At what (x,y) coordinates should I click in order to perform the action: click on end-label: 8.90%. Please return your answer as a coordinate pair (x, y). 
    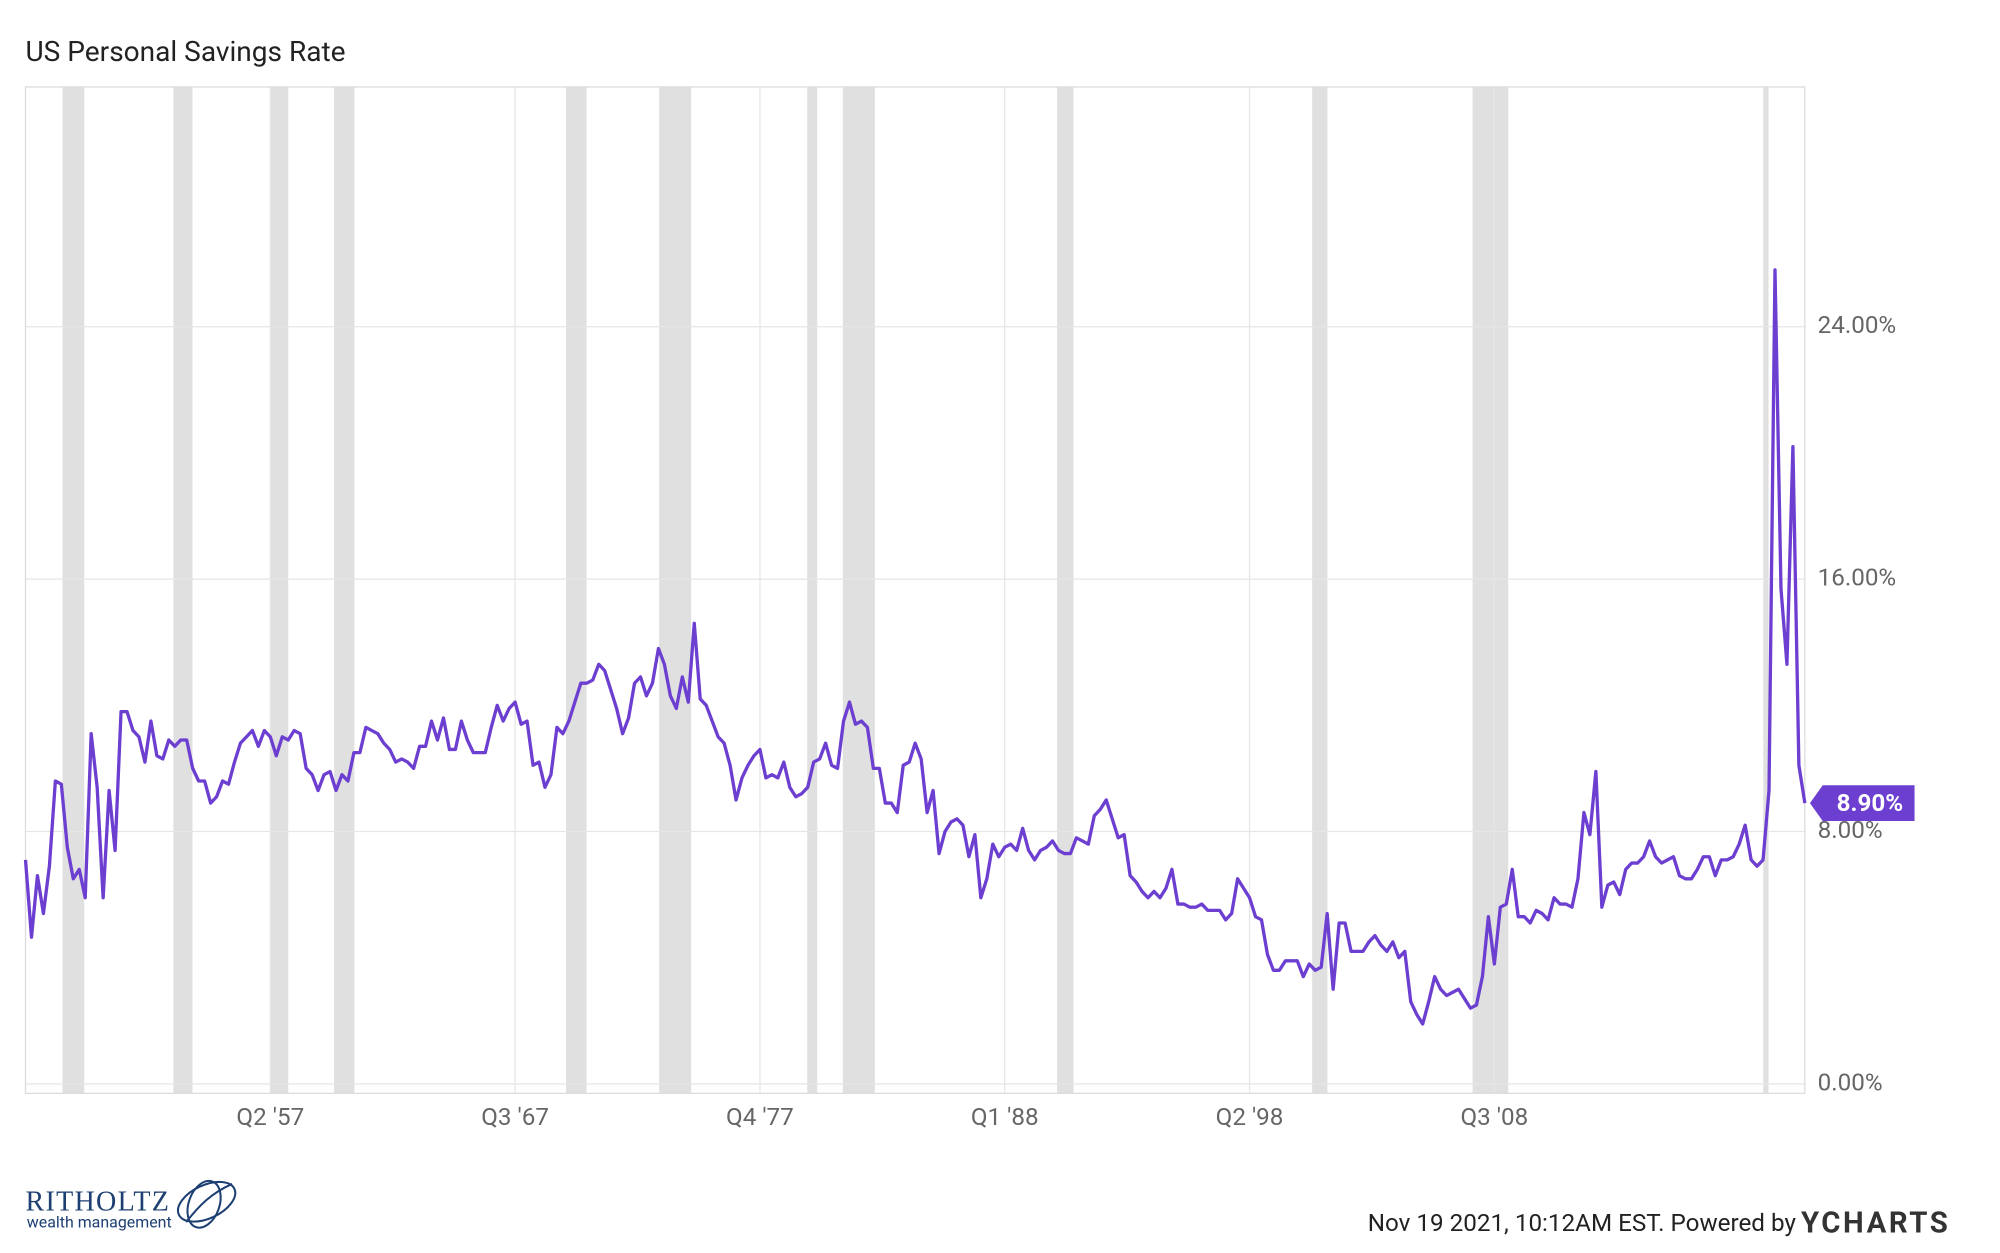
    Looking at the image, I should click on (1870, 803).